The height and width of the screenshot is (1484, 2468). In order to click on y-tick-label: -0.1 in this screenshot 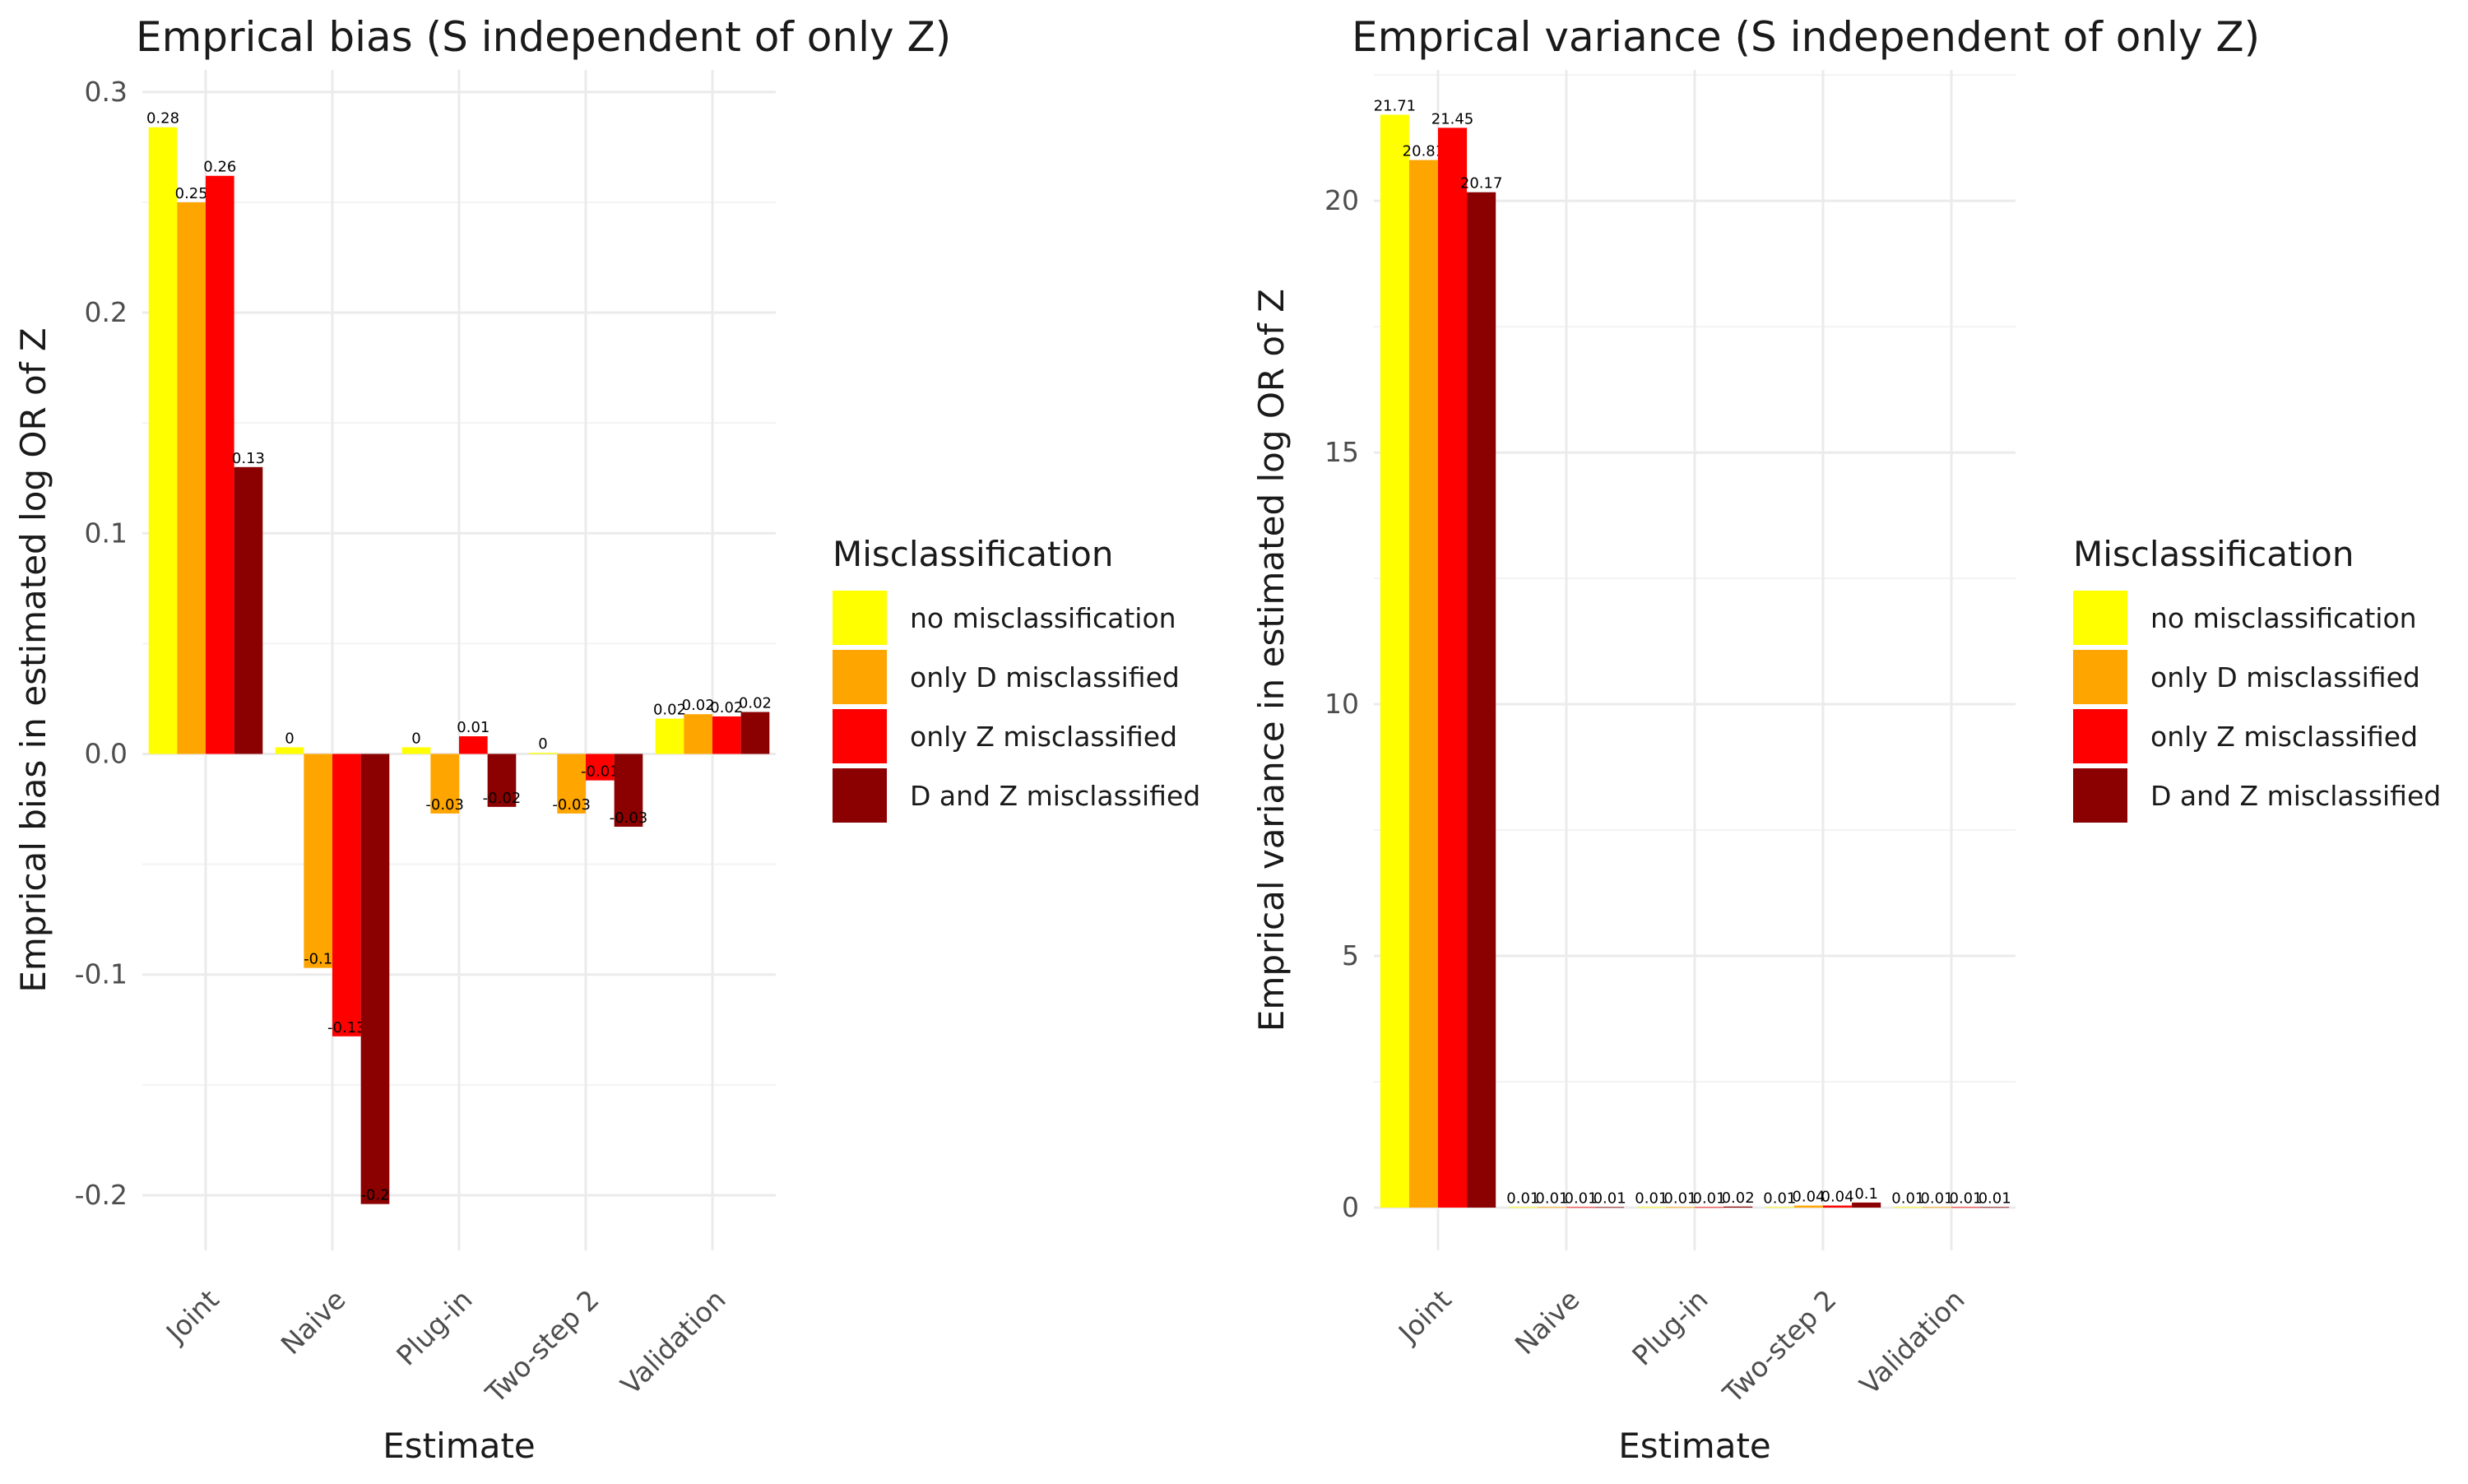, I will do `click(101, 974)`.